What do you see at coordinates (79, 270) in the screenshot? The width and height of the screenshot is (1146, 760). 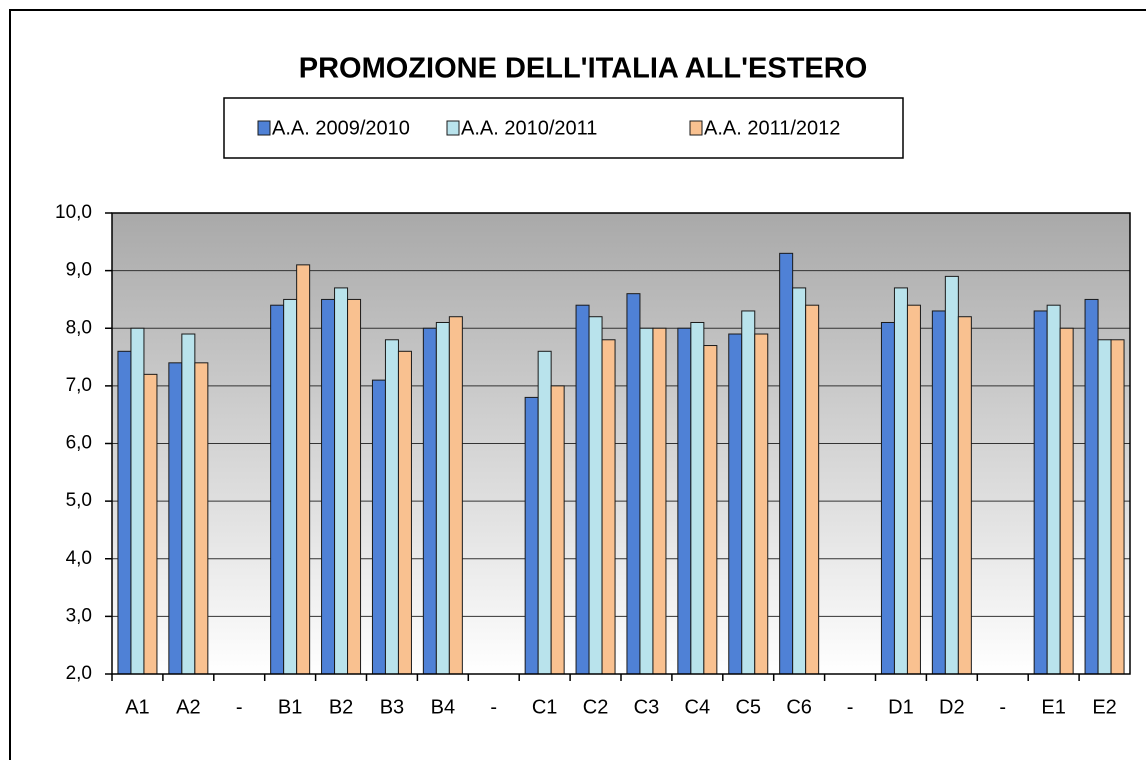 I see `y-tick-label: 9,0` at bounding box center [79, 270].